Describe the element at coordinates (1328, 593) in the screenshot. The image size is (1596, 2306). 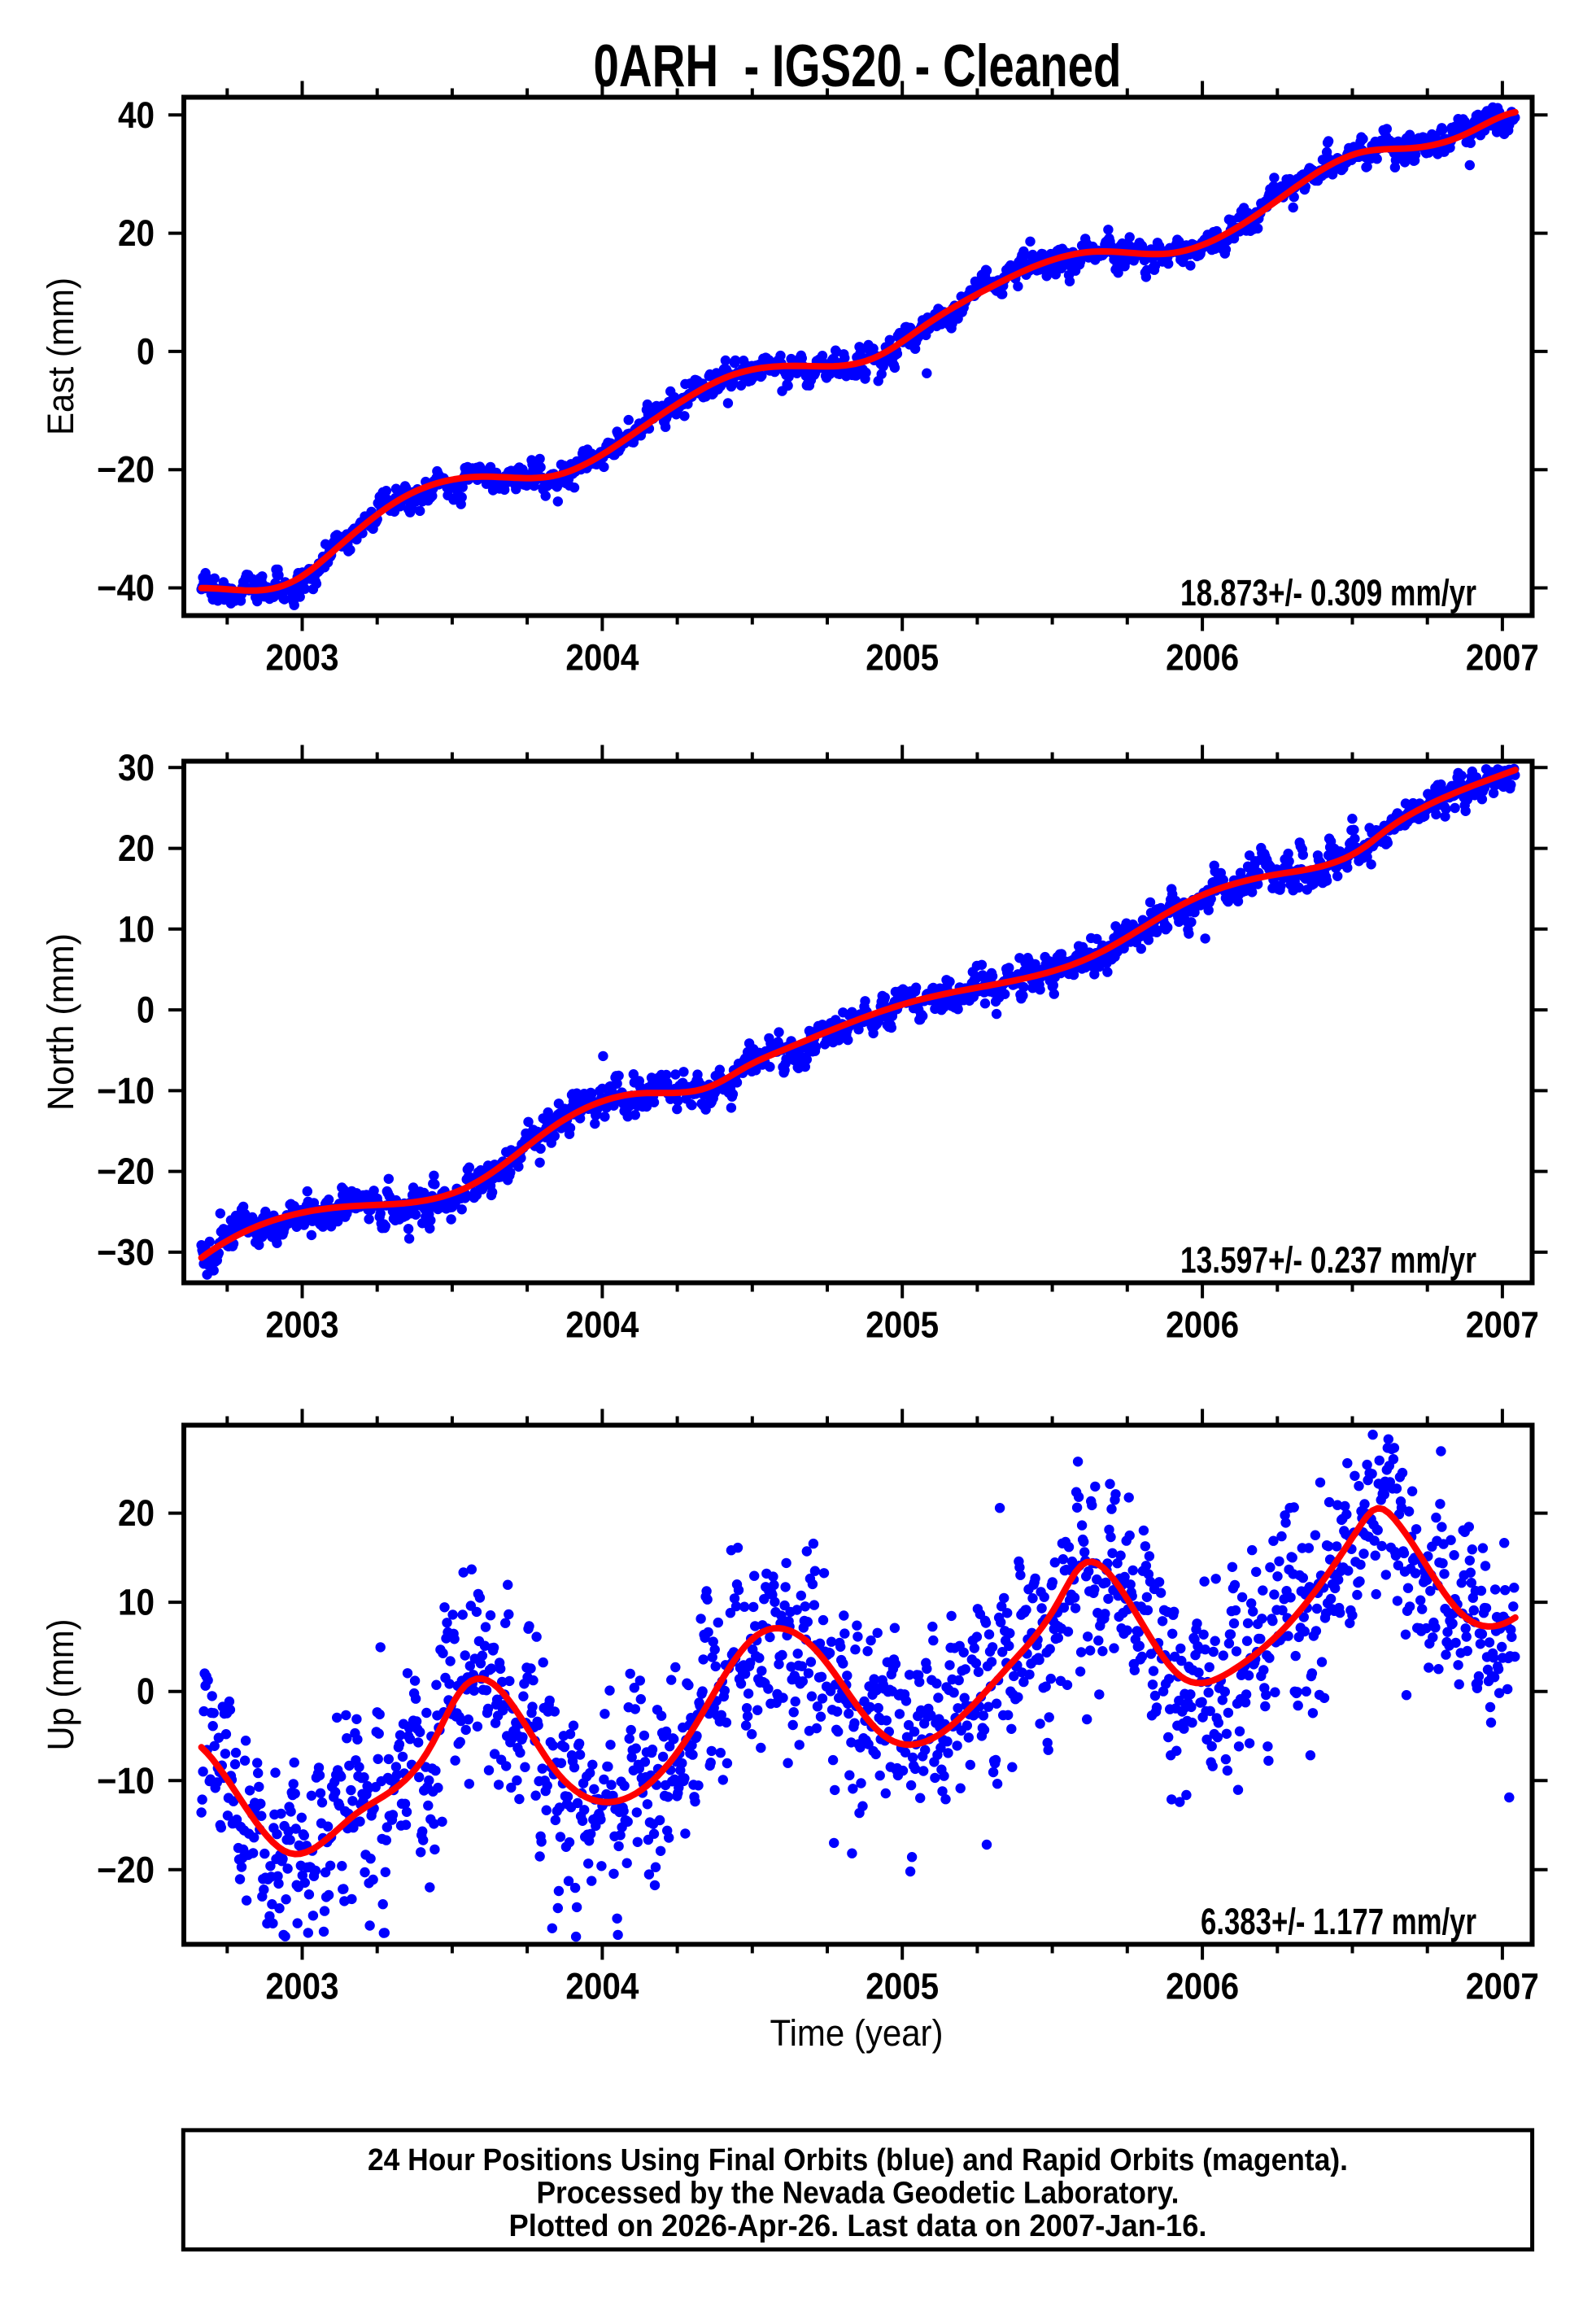
I see `svg-text: 18.873+/- 0.309 mm/yr` at that location.